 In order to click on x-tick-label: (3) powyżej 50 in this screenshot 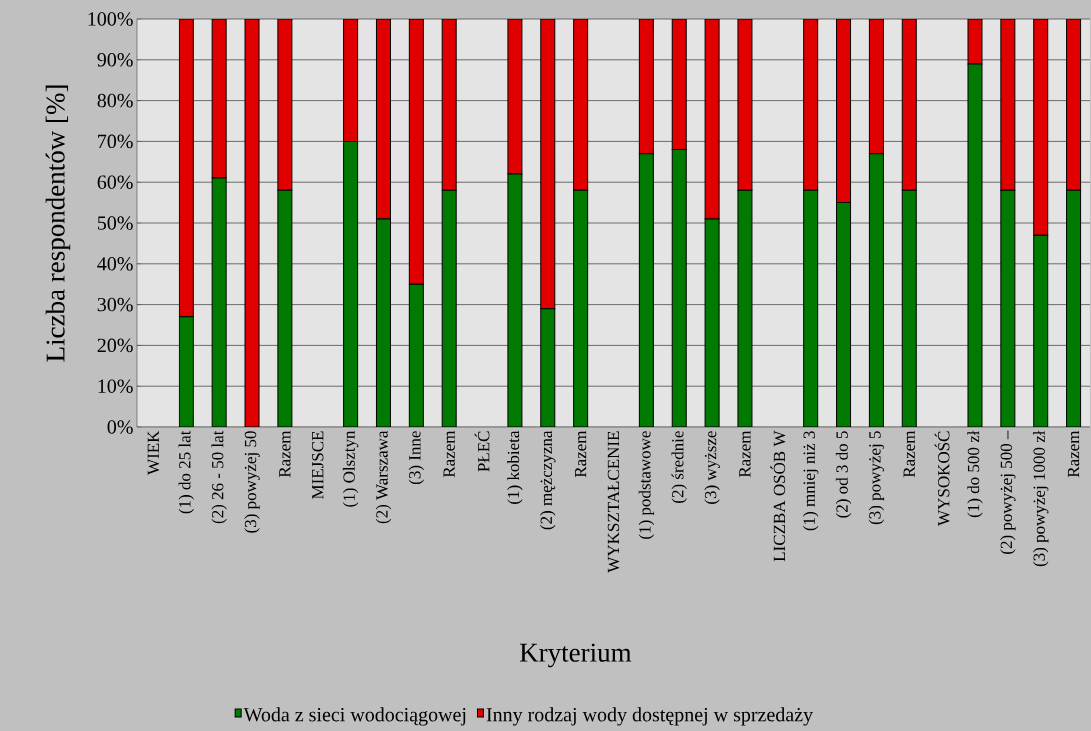, I will do `click(252, 482)`.